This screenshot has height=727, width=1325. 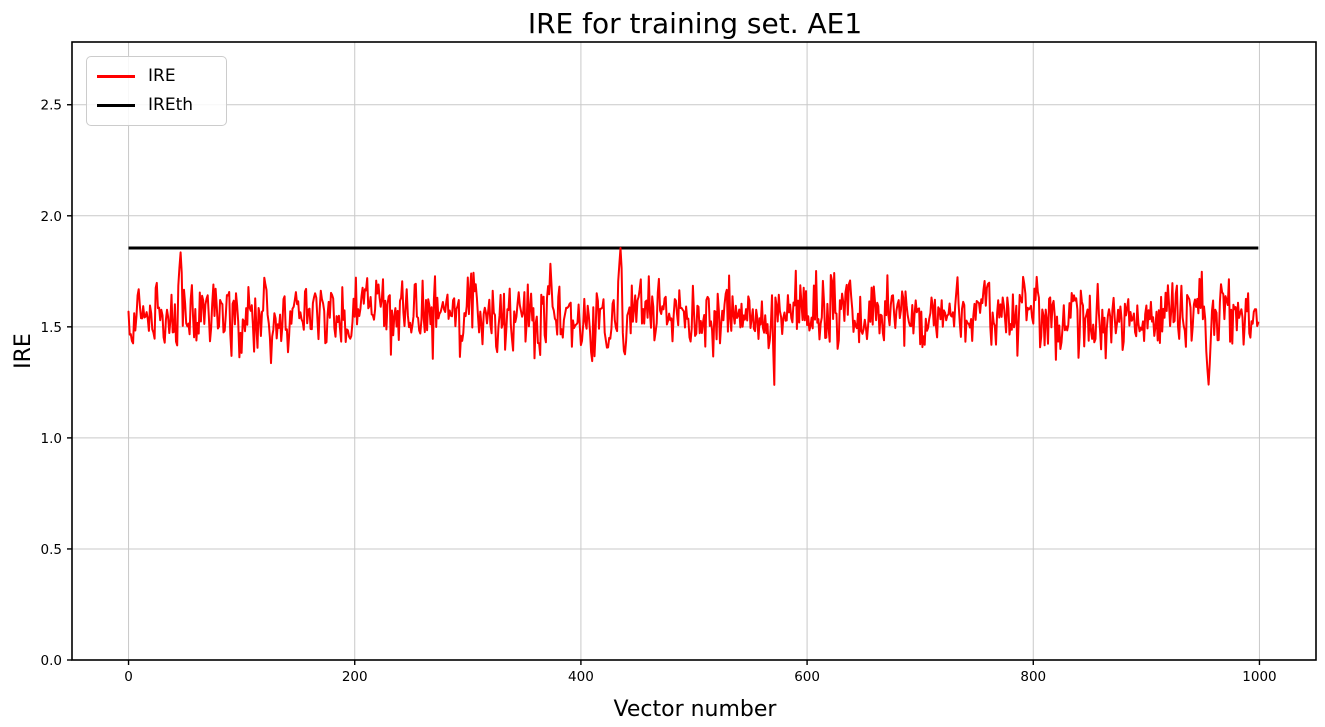 What do you see at coordinates (695, 23) in the screenshot?
I see `chart-title: IRE for training set. AE1` at bounding box center [695, 23].